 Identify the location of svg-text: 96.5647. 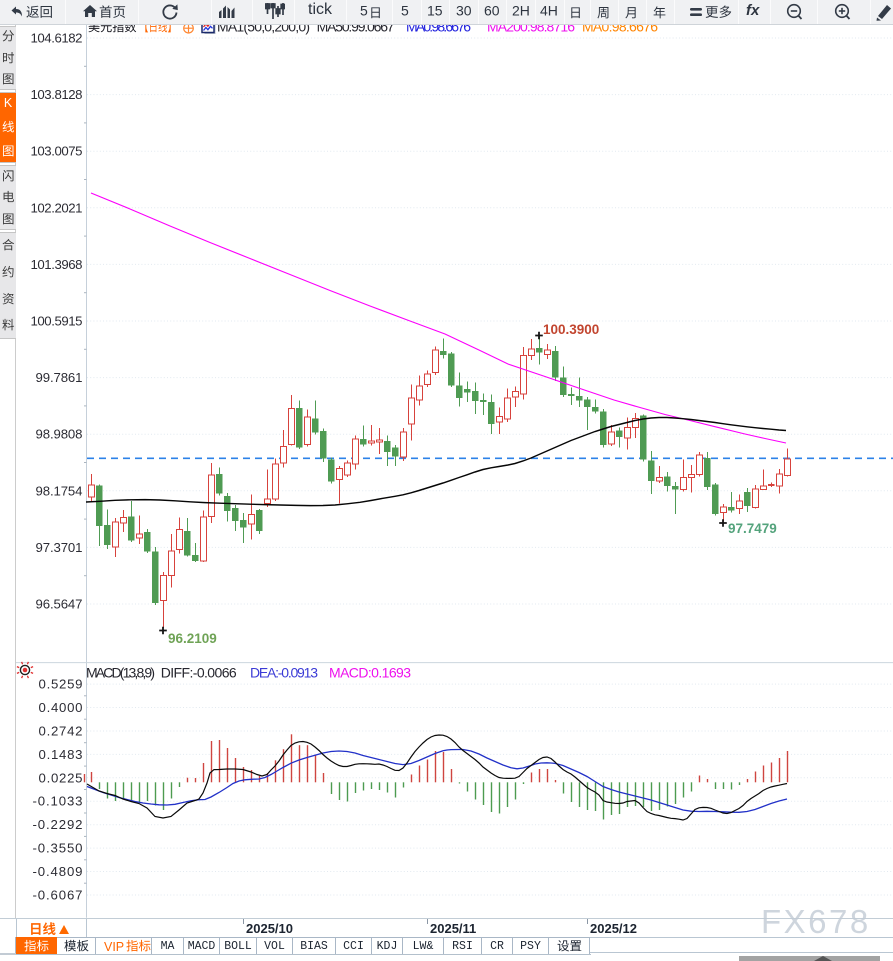
(59, 604).